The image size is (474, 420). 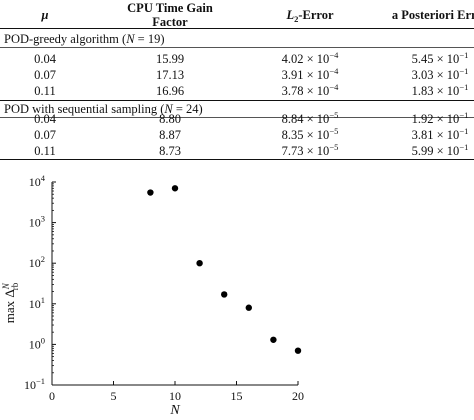 I want to click on y-tick-label: 10⁴, so click(x=37, y=181).